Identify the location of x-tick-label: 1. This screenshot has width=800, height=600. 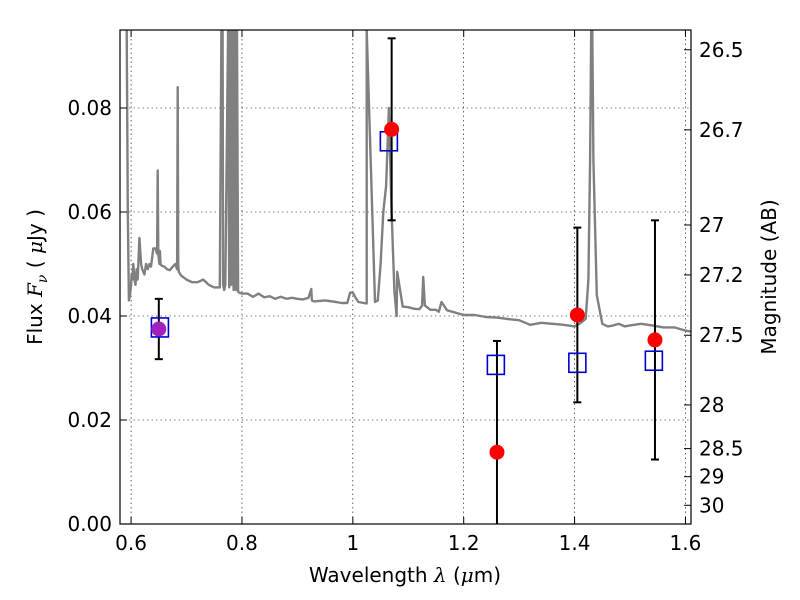
(352, 543).